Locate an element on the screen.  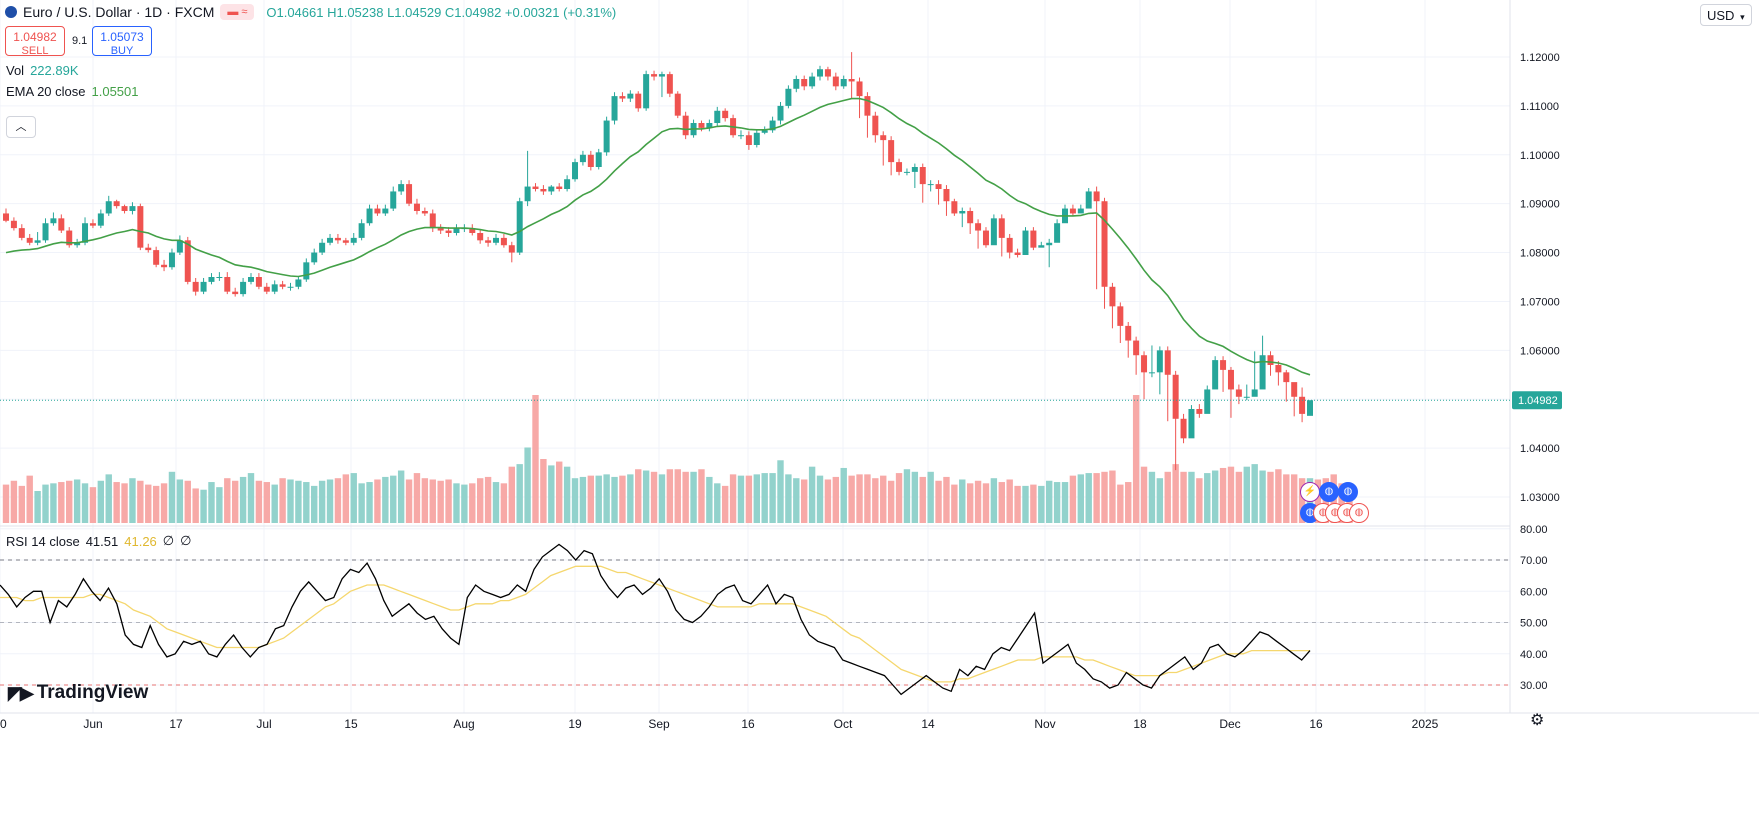
tv-brand-name: TradingView is located at coordinates (92, 692).